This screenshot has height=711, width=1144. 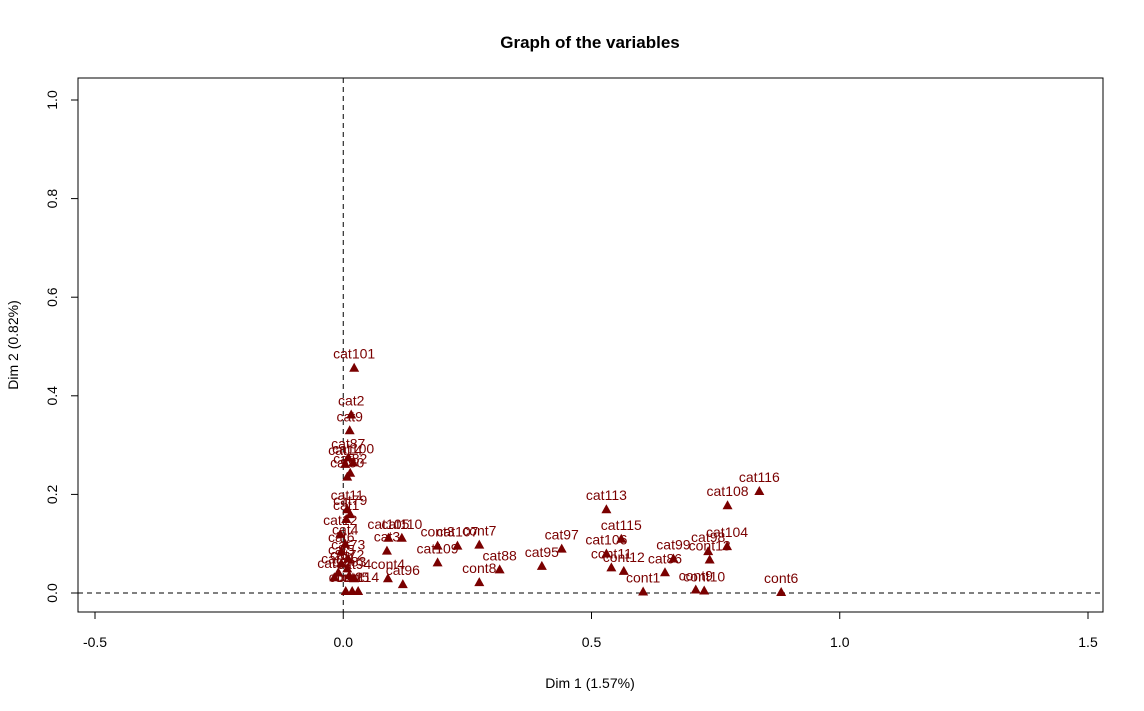 I want to click on data-point-label: cont2, so click(x=346, y=577).